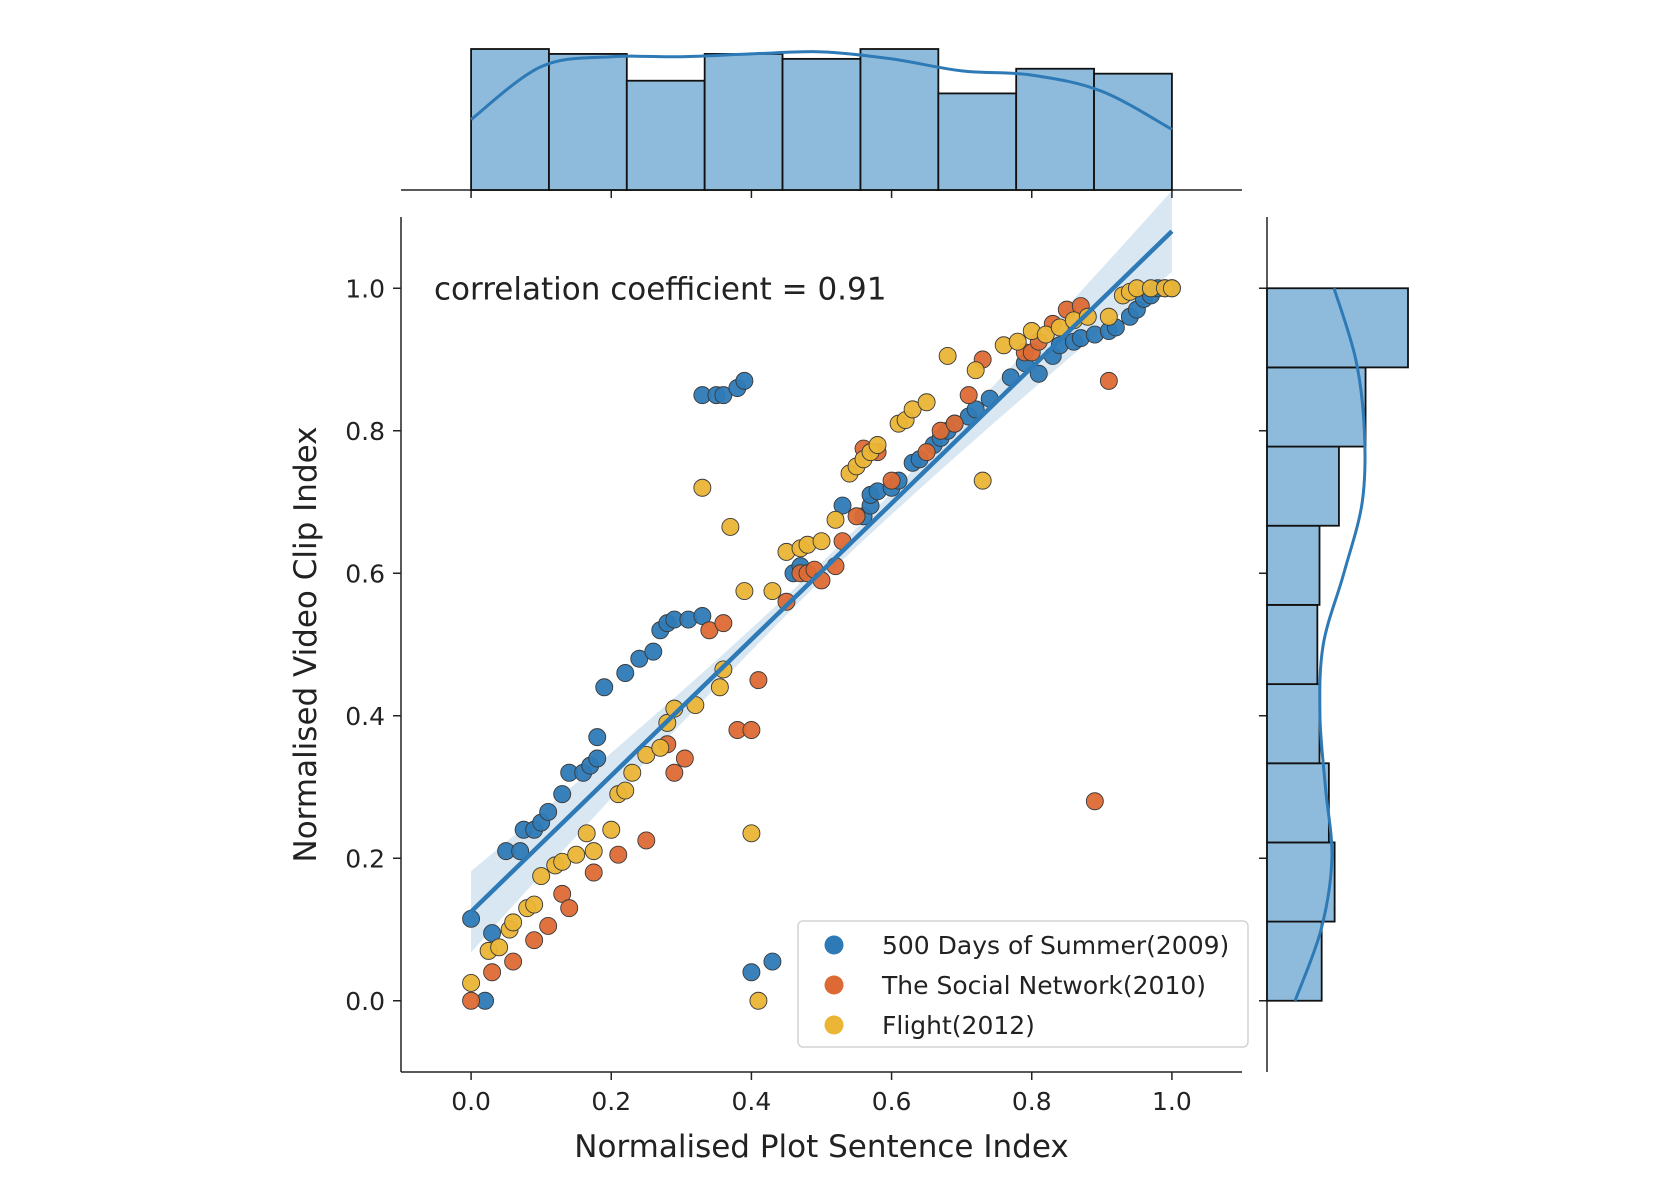  I want to click on x-tick-label: 1.0, so click(1172, 1101).